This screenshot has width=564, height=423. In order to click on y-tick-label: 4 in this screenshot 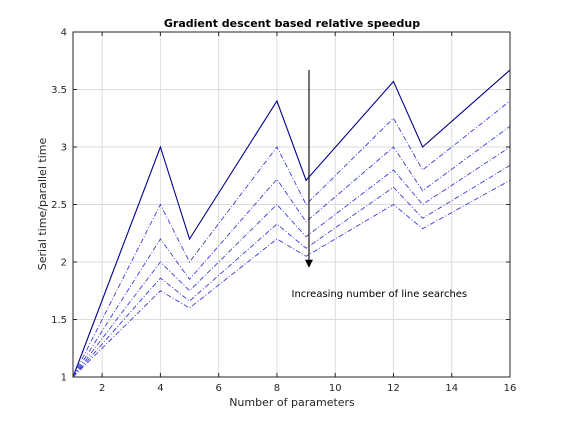, I will do `click(64, 33)`.